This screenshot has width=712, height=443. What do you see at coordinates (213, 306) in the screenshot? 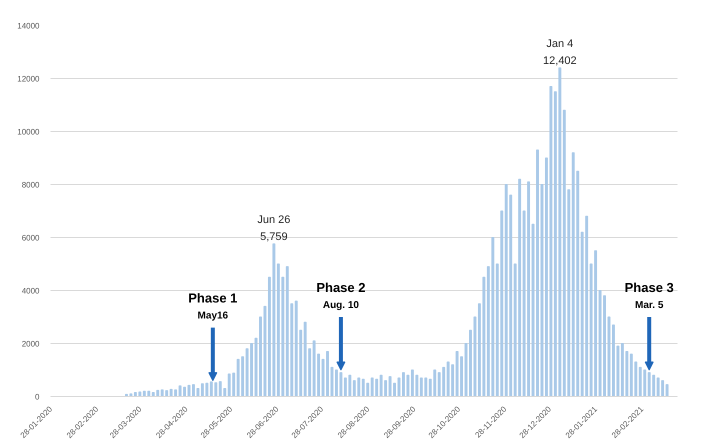
I see `annotation: Phase 1 May16` at bounding box center [213, 306].